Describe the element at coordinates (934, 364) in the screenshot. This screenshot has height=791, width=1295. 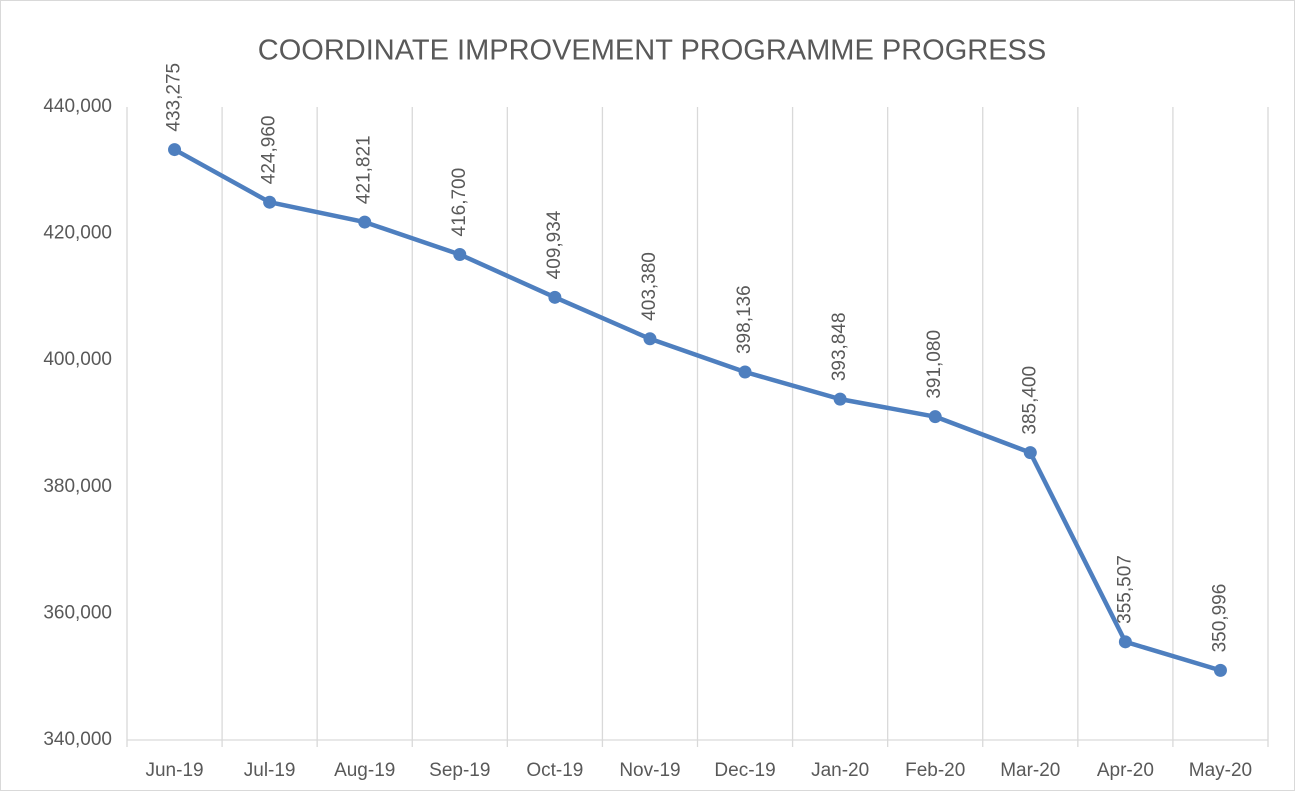
I see `data-label: 391,080` at that location.